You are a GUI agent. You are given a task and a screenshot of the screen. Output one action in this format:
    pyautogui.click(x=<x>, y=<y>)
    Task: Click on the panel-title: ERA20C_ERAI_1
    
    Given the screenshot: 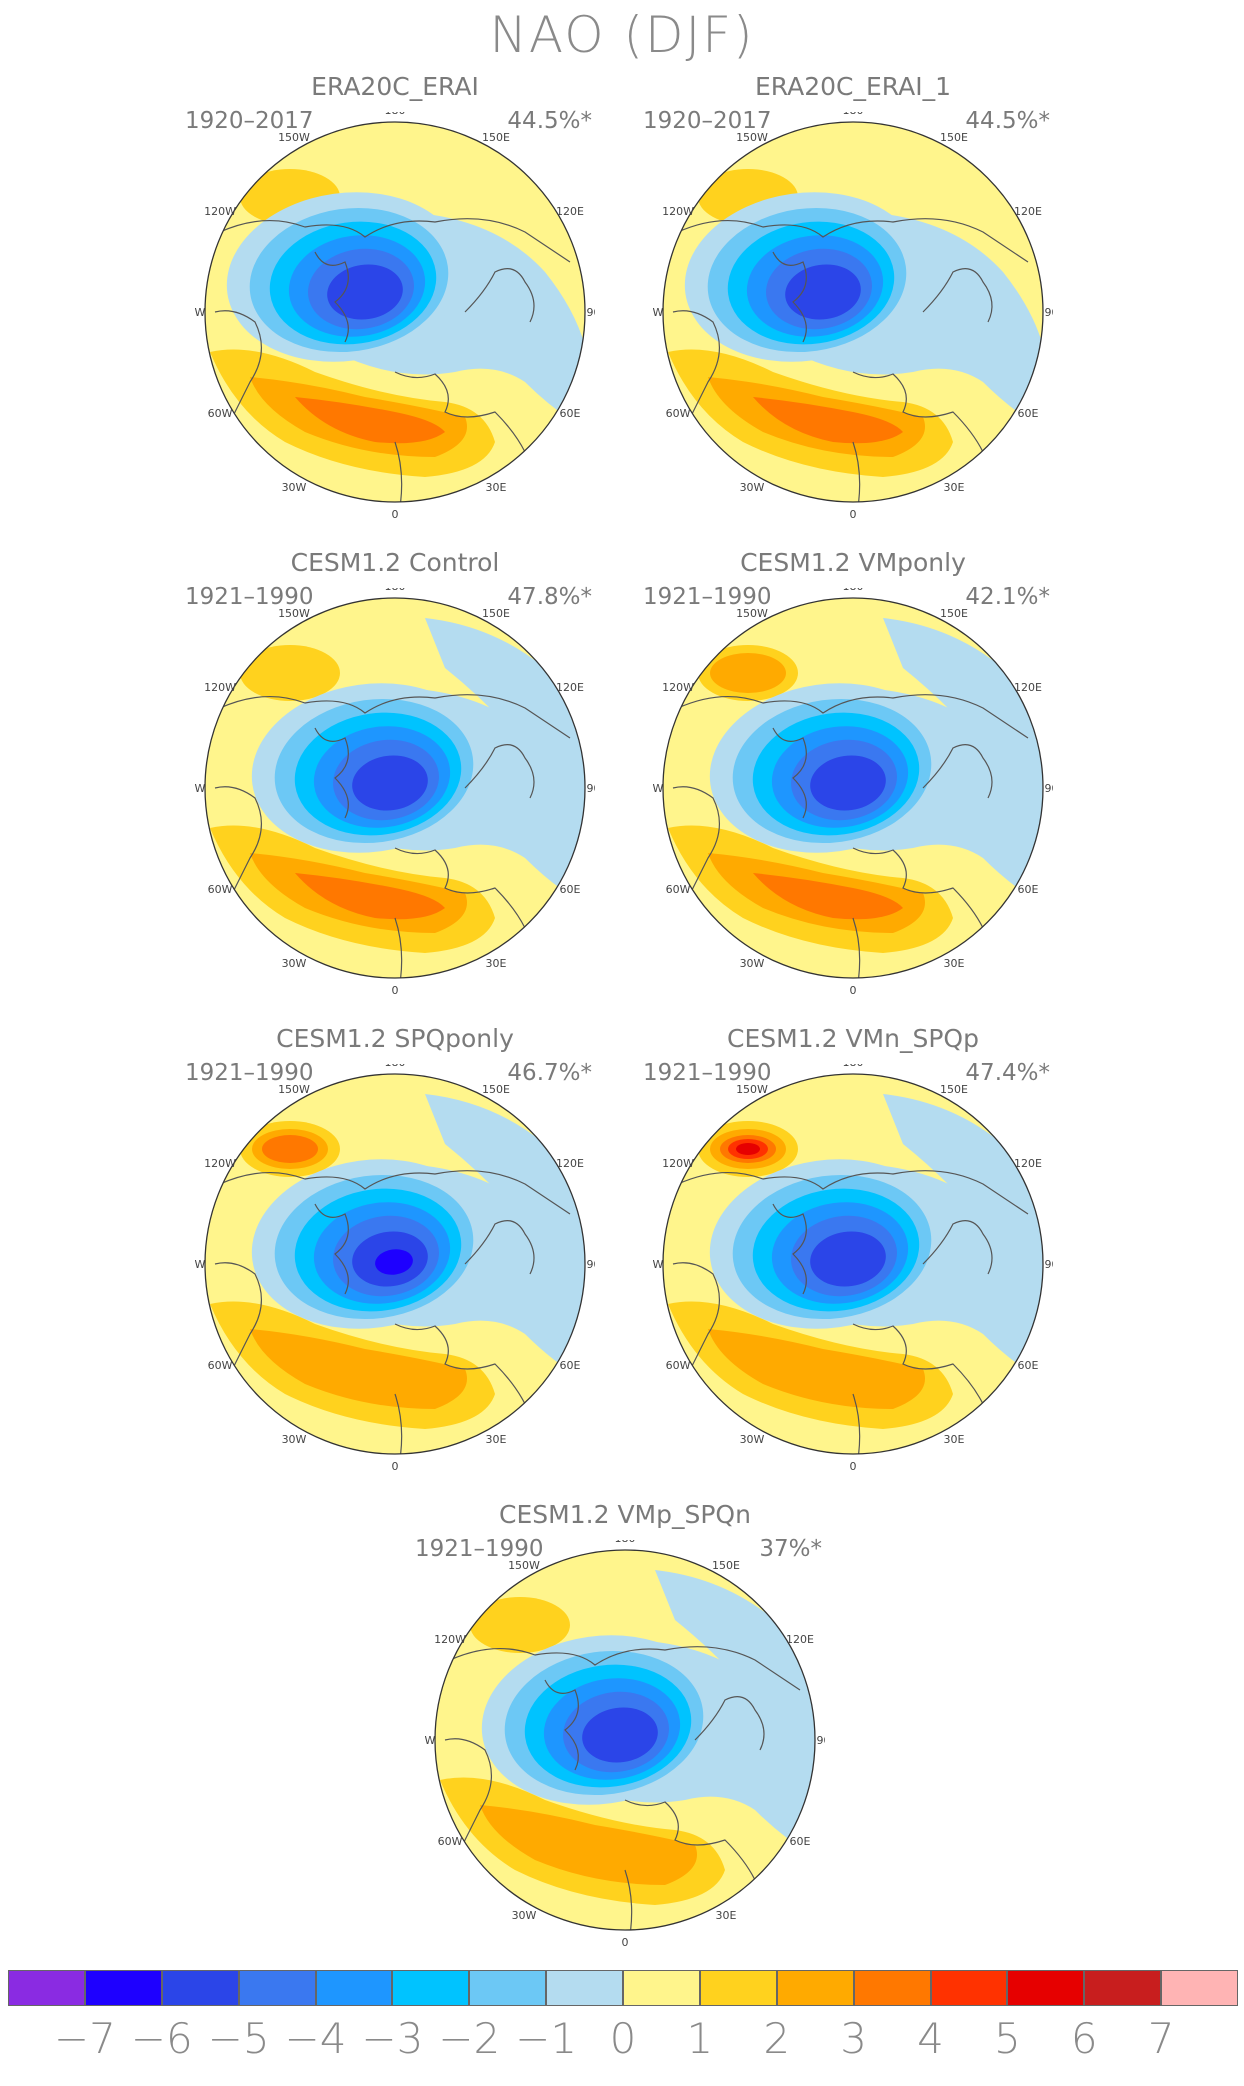 What is the action you would take?
    pyautogui.click(x=853, y=86)
    